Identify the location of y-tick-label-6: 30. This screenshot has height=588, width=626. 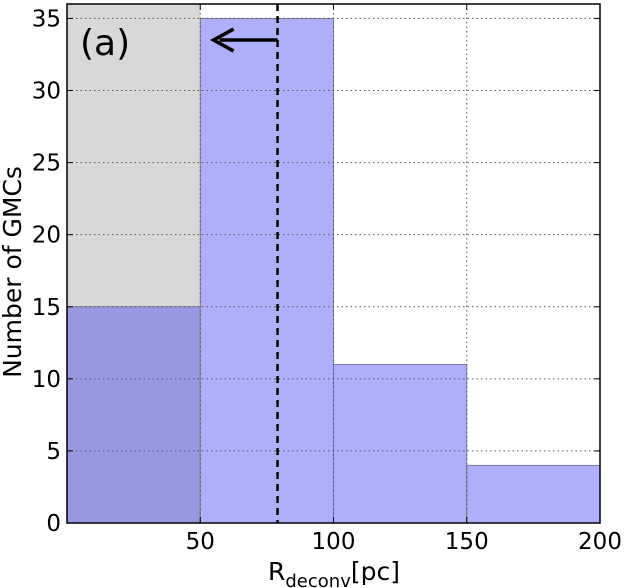
(46, 92).